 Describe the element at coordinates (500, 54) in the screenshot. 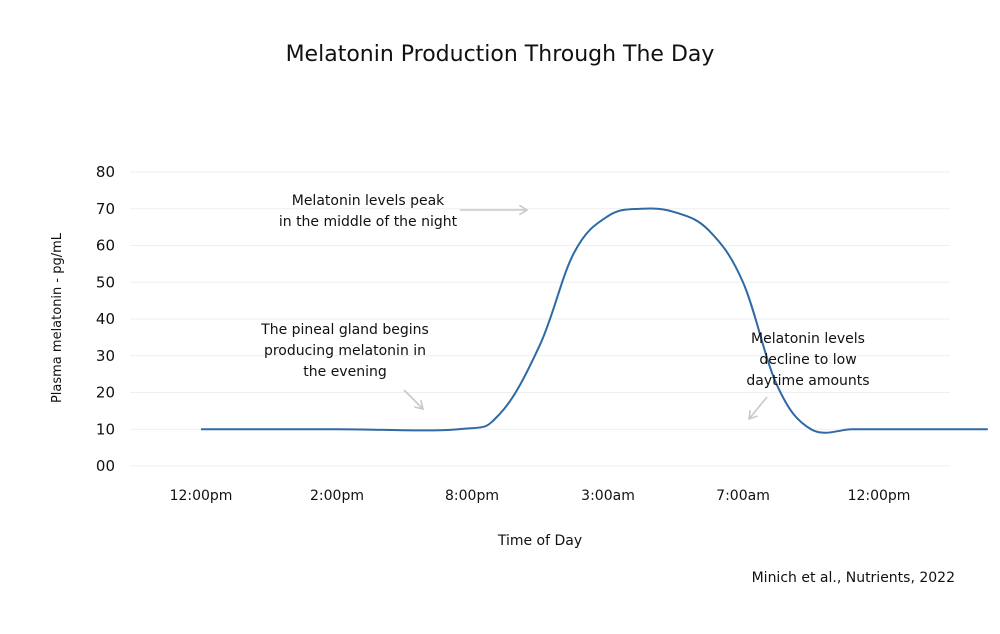

I see `chart-title: Melatonin Production Through The Day` at that location.